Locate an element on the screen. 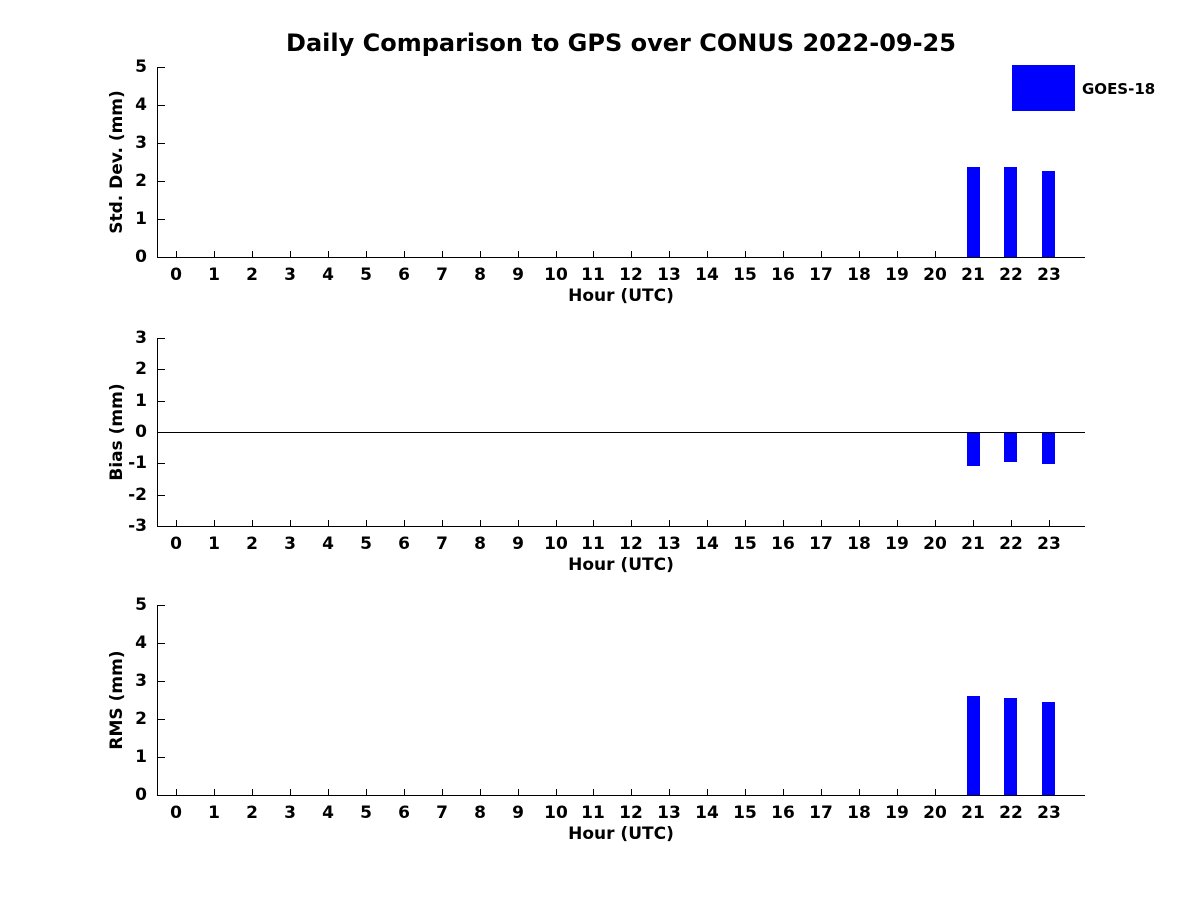  zero-line is located at coordinates (621, 432).